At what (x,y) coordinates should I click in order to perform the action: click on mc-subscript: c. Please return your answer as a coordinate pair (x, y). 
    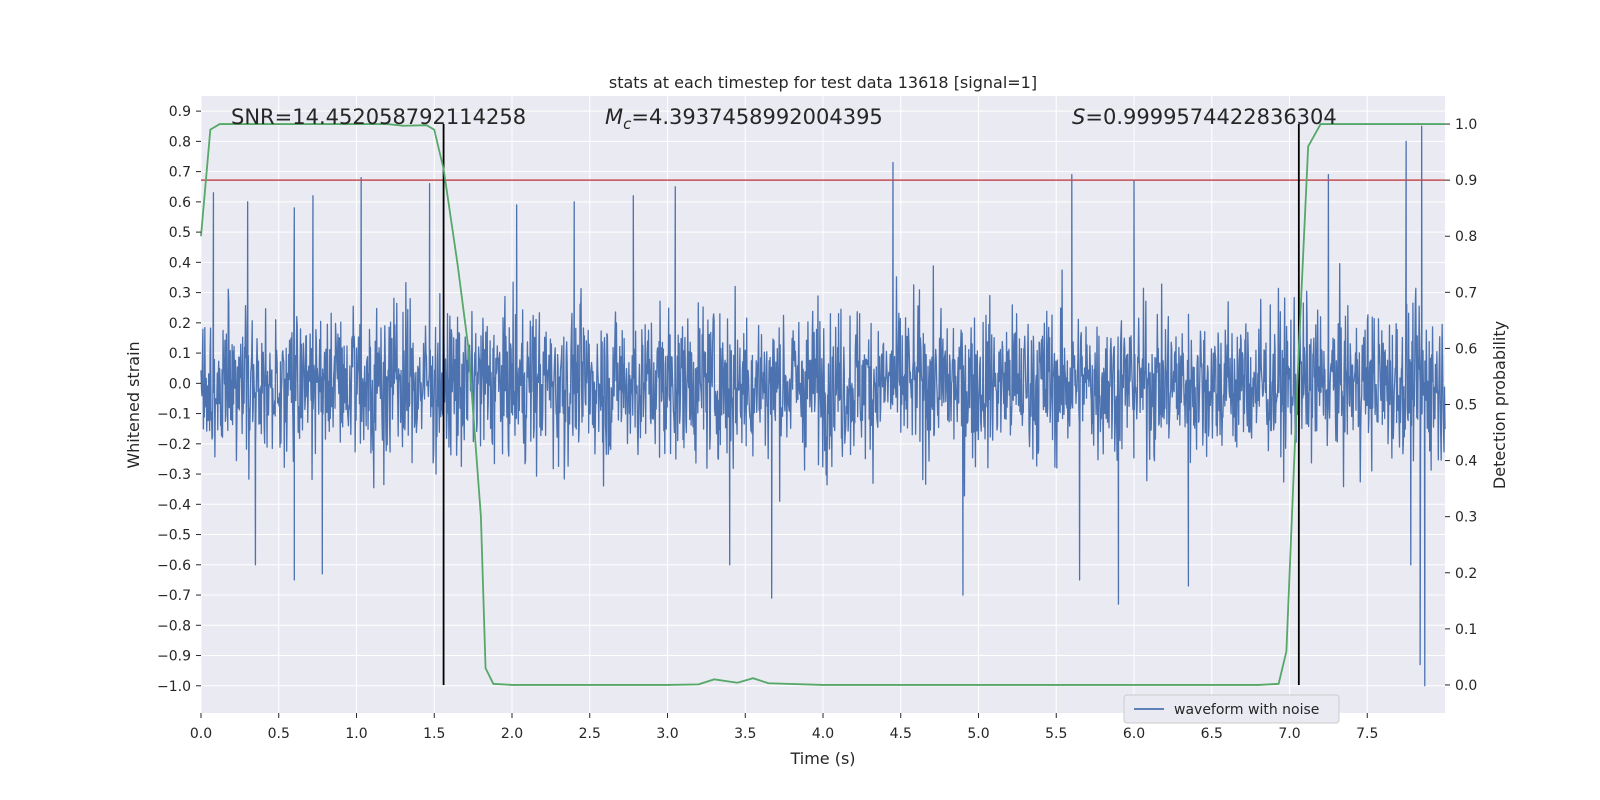
    Looking at the image, I should click on (627, 124).